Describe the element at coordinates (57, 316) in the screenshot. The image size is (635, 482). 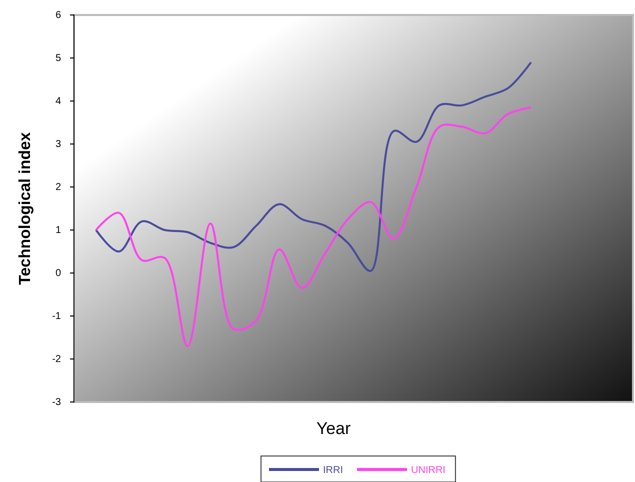
I see `y-tick-label: -1` at that location.